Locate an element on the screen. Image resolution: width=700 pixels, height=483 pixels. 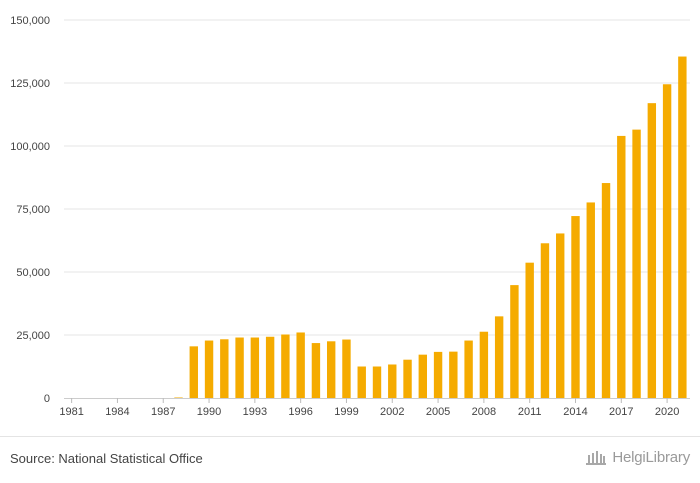
x-tick-label: 2014 is located at coordinates (575, 412).